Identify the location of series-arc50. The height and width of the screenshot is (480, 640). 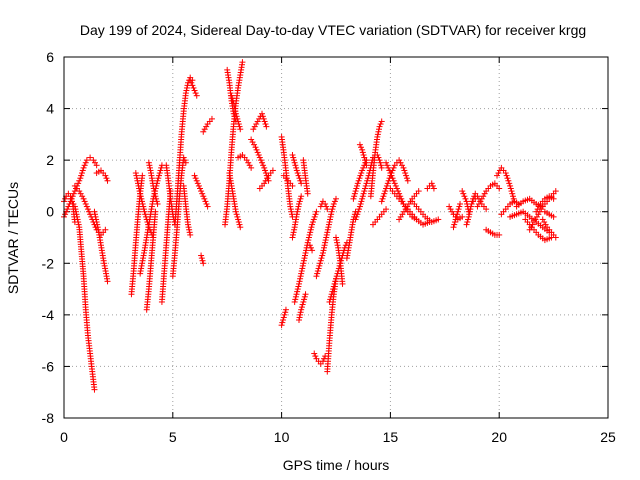
(379, 161).